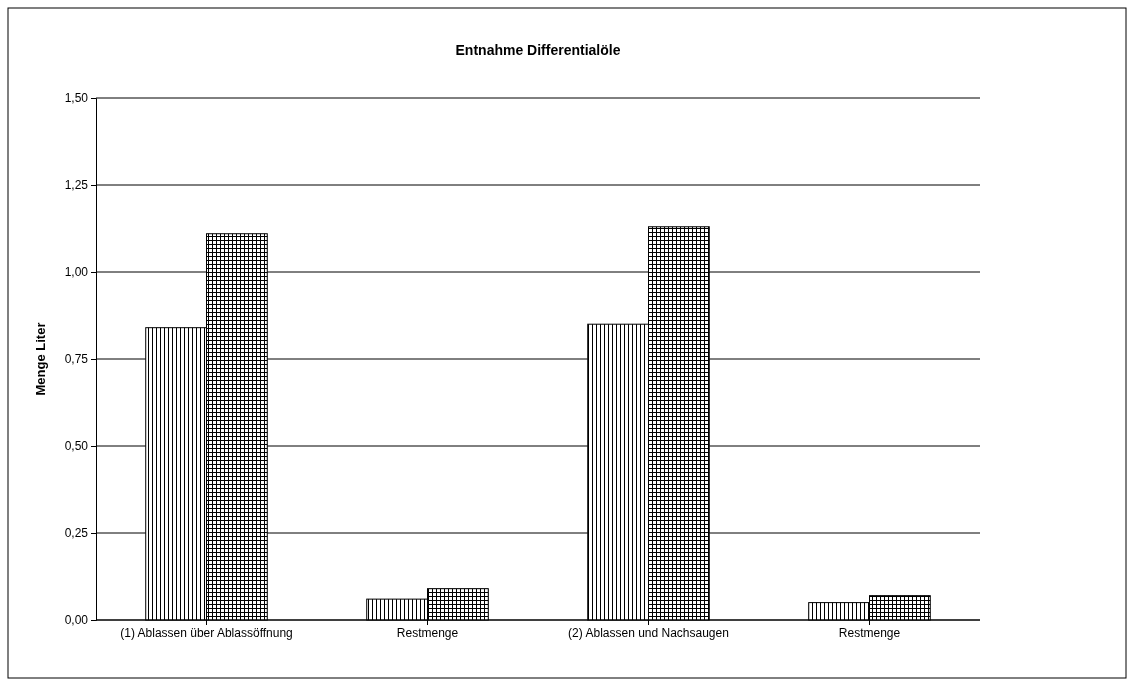 This screenshot has height=685, width=1133. Describe the element at coordinates (206, 632) in the screenshot. I see `x-tick-label: (1) Ablassen über Ablassöffnung` at that location.